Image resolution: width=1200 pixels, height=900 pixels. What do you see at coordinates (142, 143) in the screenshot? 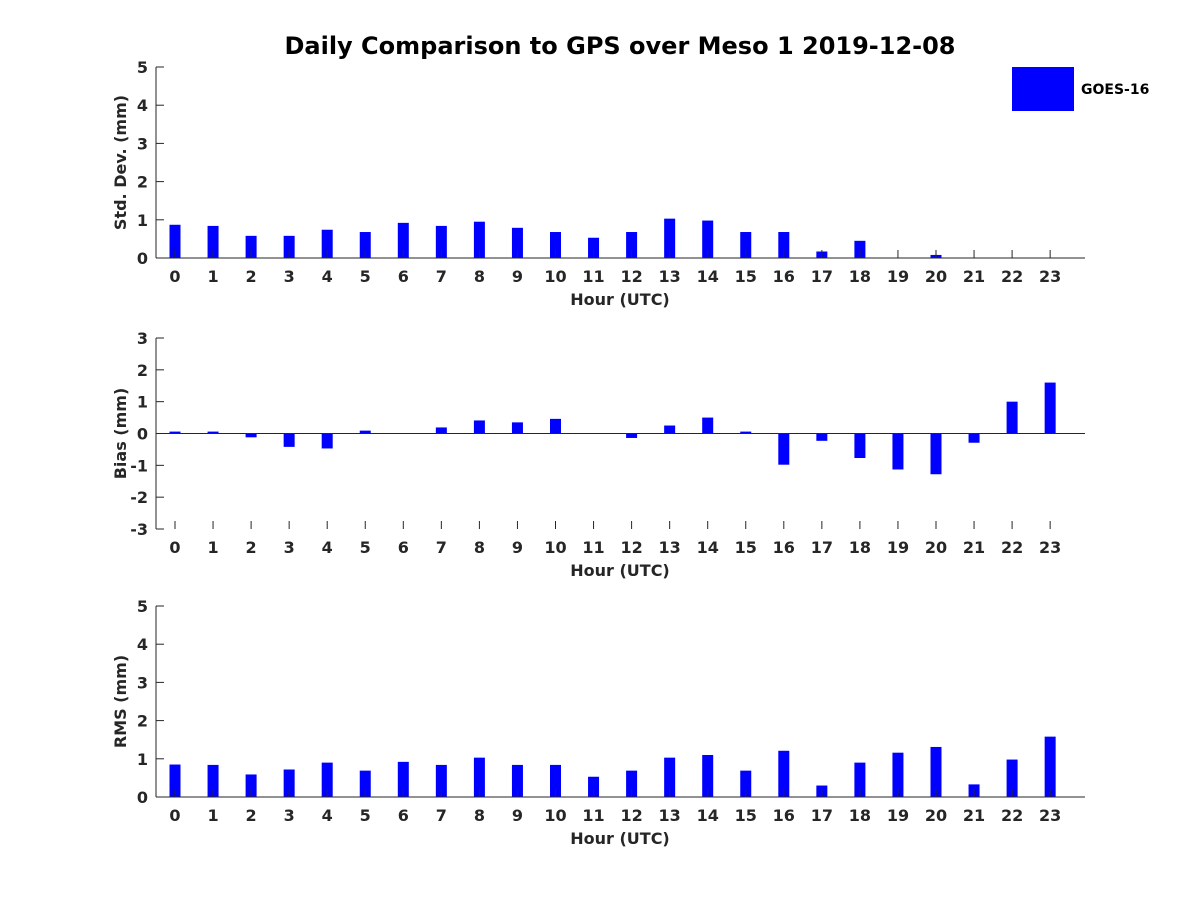
I see `std-dev-ytick-label: 3` at bounding box center [142, 143].